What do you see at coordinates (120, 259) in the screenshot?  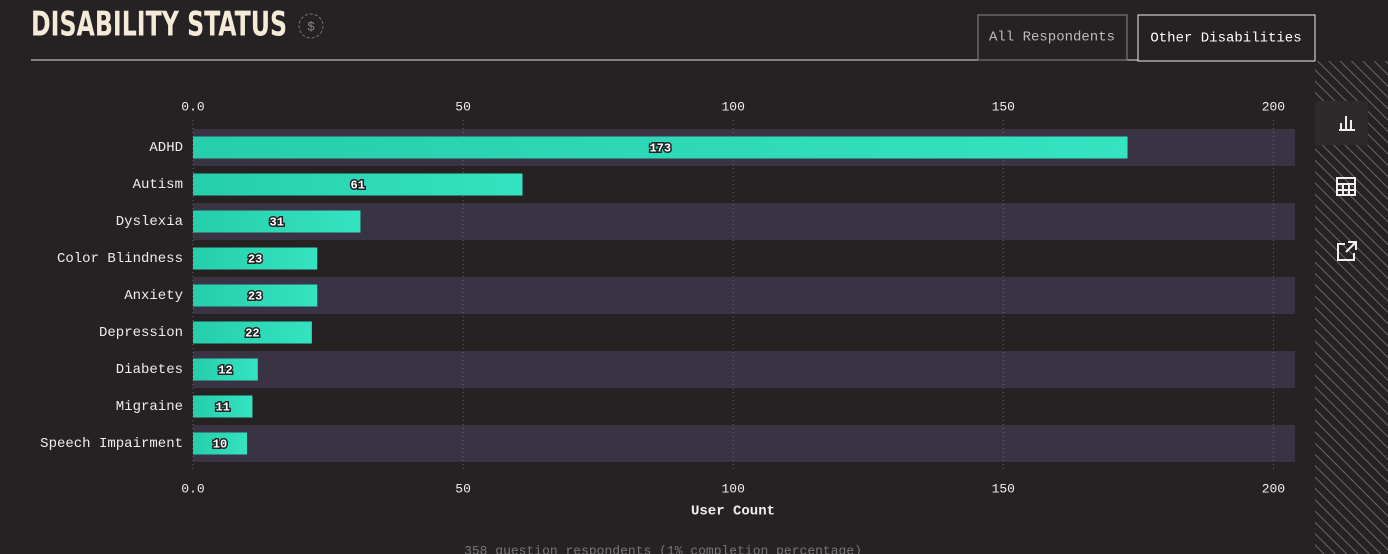 I see `y-tick-label: Color Blindness` at bounding box center [120, 259].